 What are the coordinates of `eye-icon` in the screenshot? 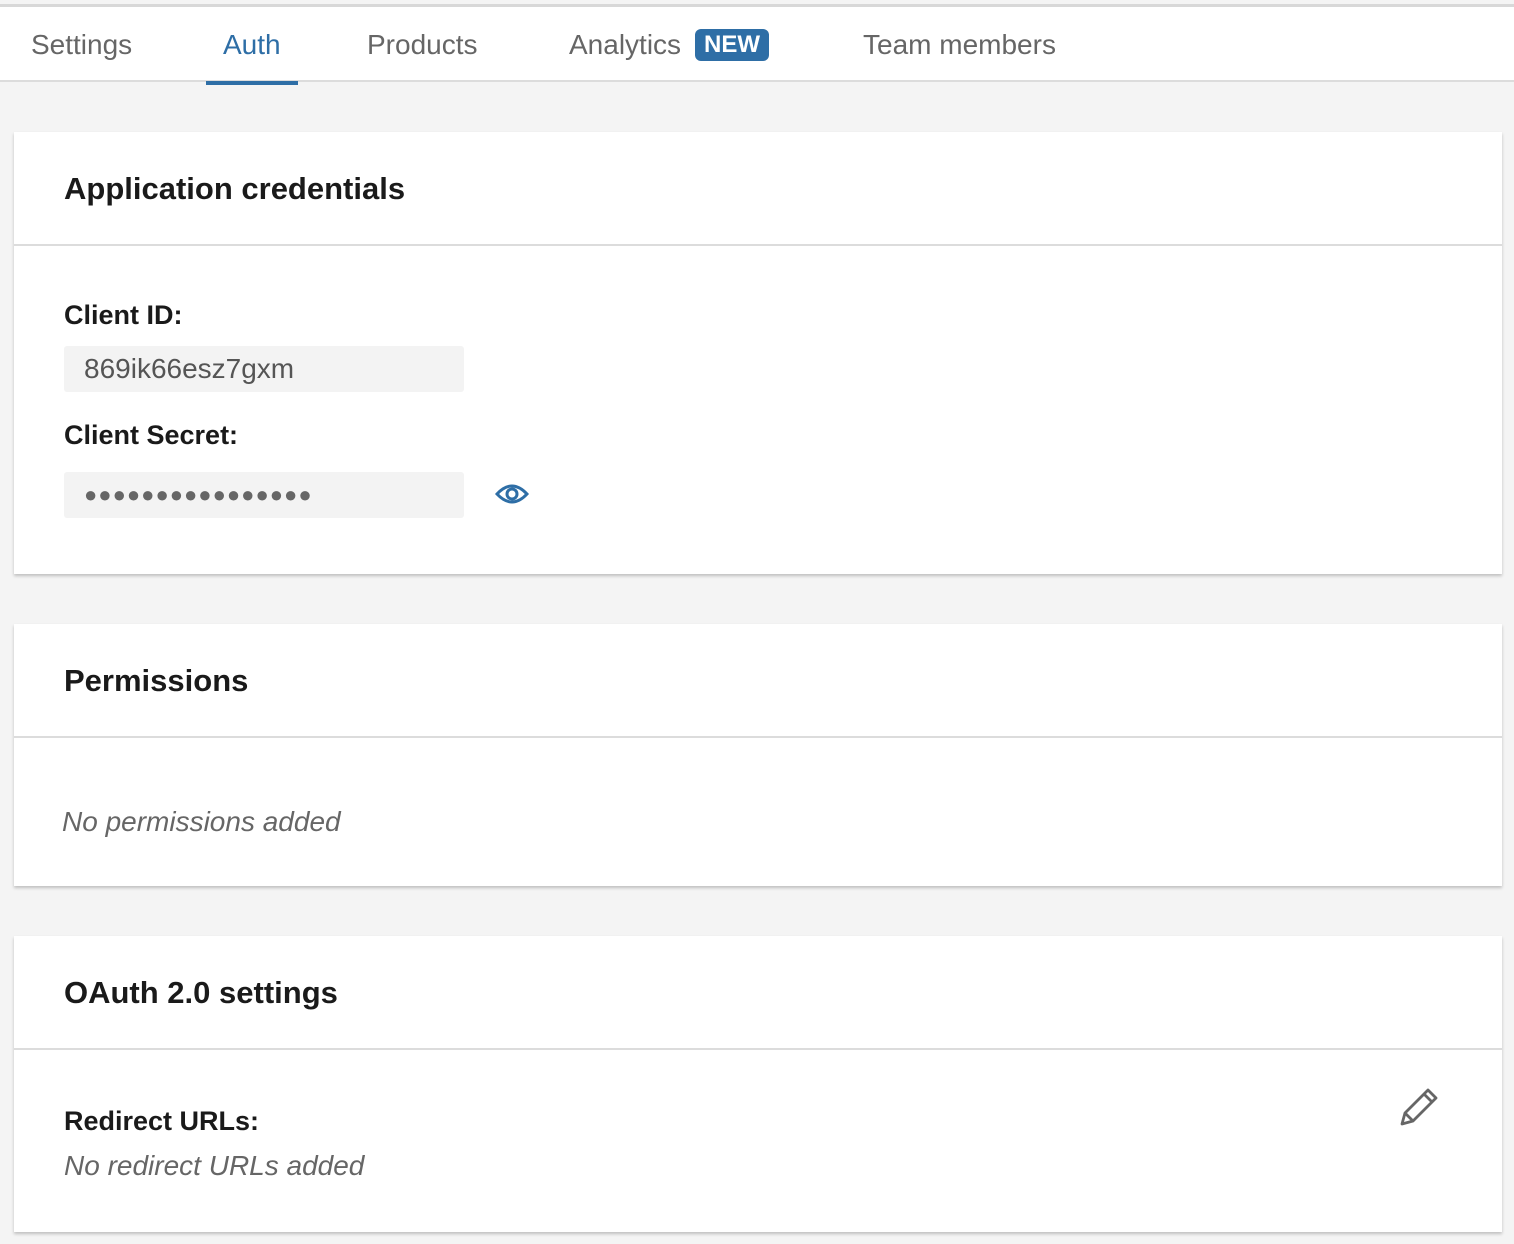 It's located at (512, 494).